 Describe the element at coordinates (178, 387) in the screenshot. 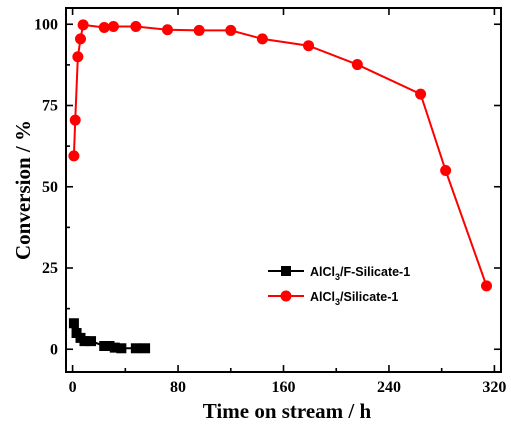

I see `x-tick-label: 80` at that location.